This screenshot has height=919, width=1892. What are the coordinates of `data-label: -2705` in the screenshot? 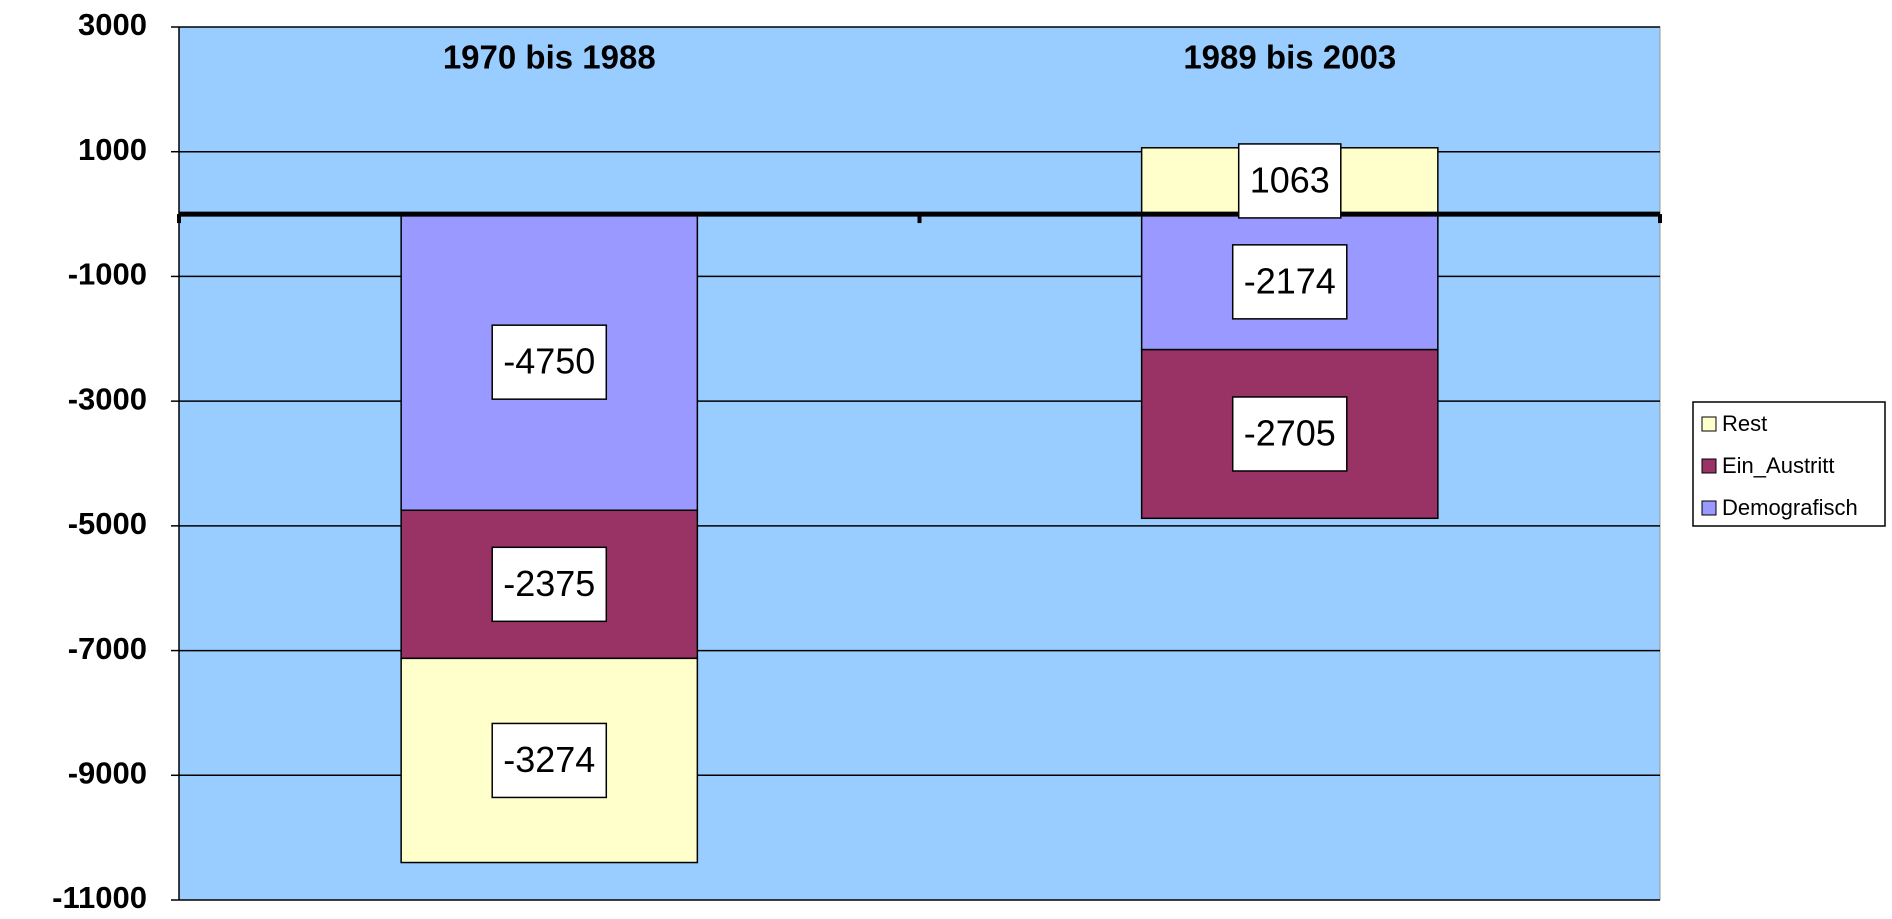 It's located at (1290, 432).